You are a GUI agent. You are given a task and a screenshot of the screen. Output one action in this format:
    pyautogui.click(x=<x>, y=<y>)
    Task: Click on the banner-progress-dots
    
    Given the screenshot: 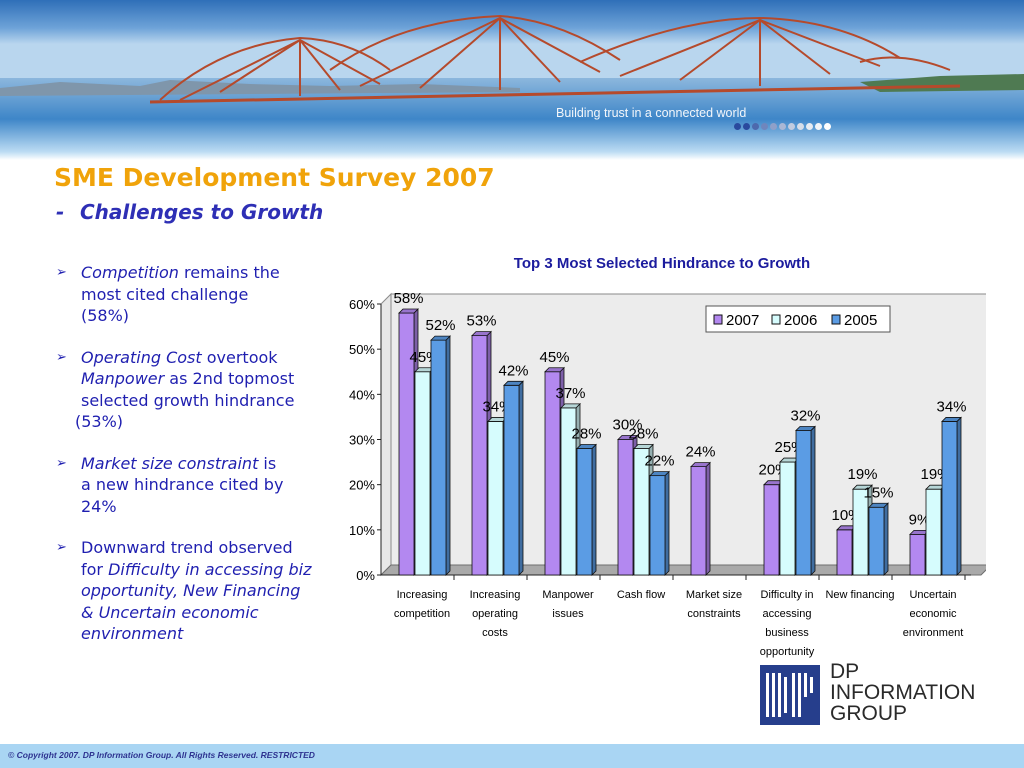 What is the action you would take?
    pyautogui.click(x=782, y=127)
    